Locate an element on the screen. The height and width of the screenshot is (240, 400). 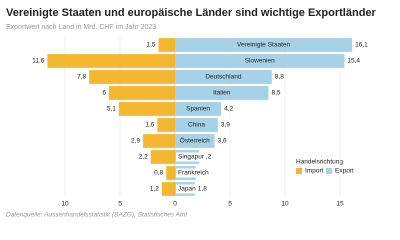
category-label: Frankreich is located at coordinates (193, 173).